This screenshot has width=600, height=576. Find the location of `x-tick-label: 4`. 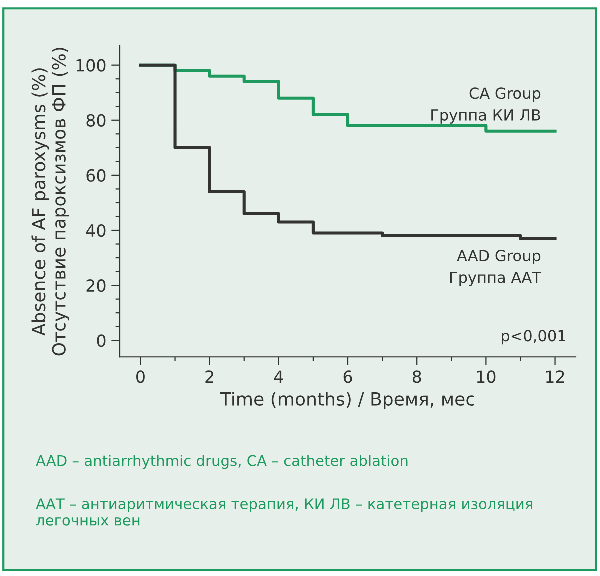

x-tick-label: 4 is located at coordinates (279, 376).